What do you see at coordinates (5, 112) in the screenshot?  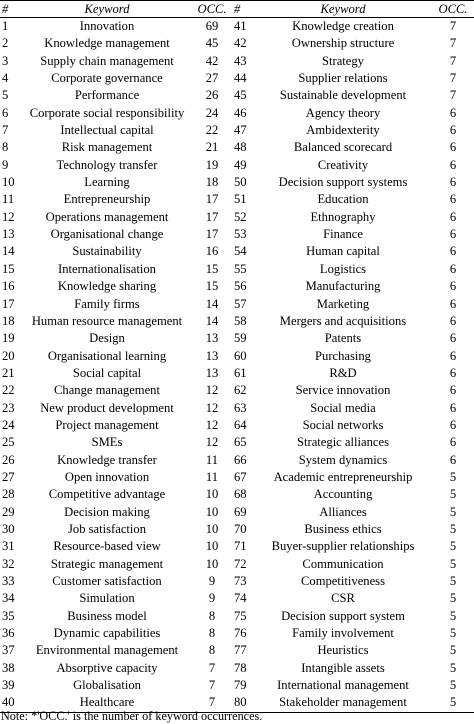 I see `left-rank-cell: 6` at bounding box center [5, 112].